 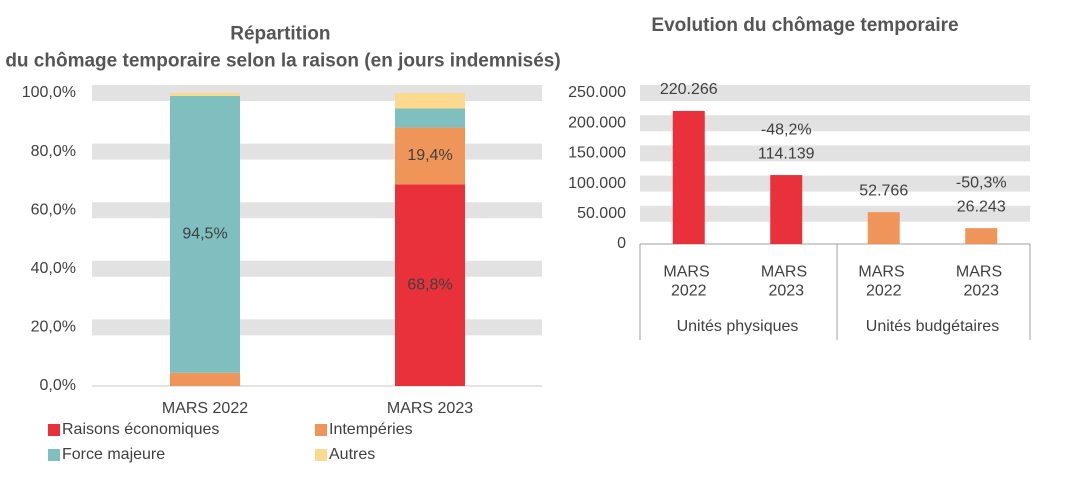 I want to click on y-tick-label: 80,0%, so click(x=53, y=151).